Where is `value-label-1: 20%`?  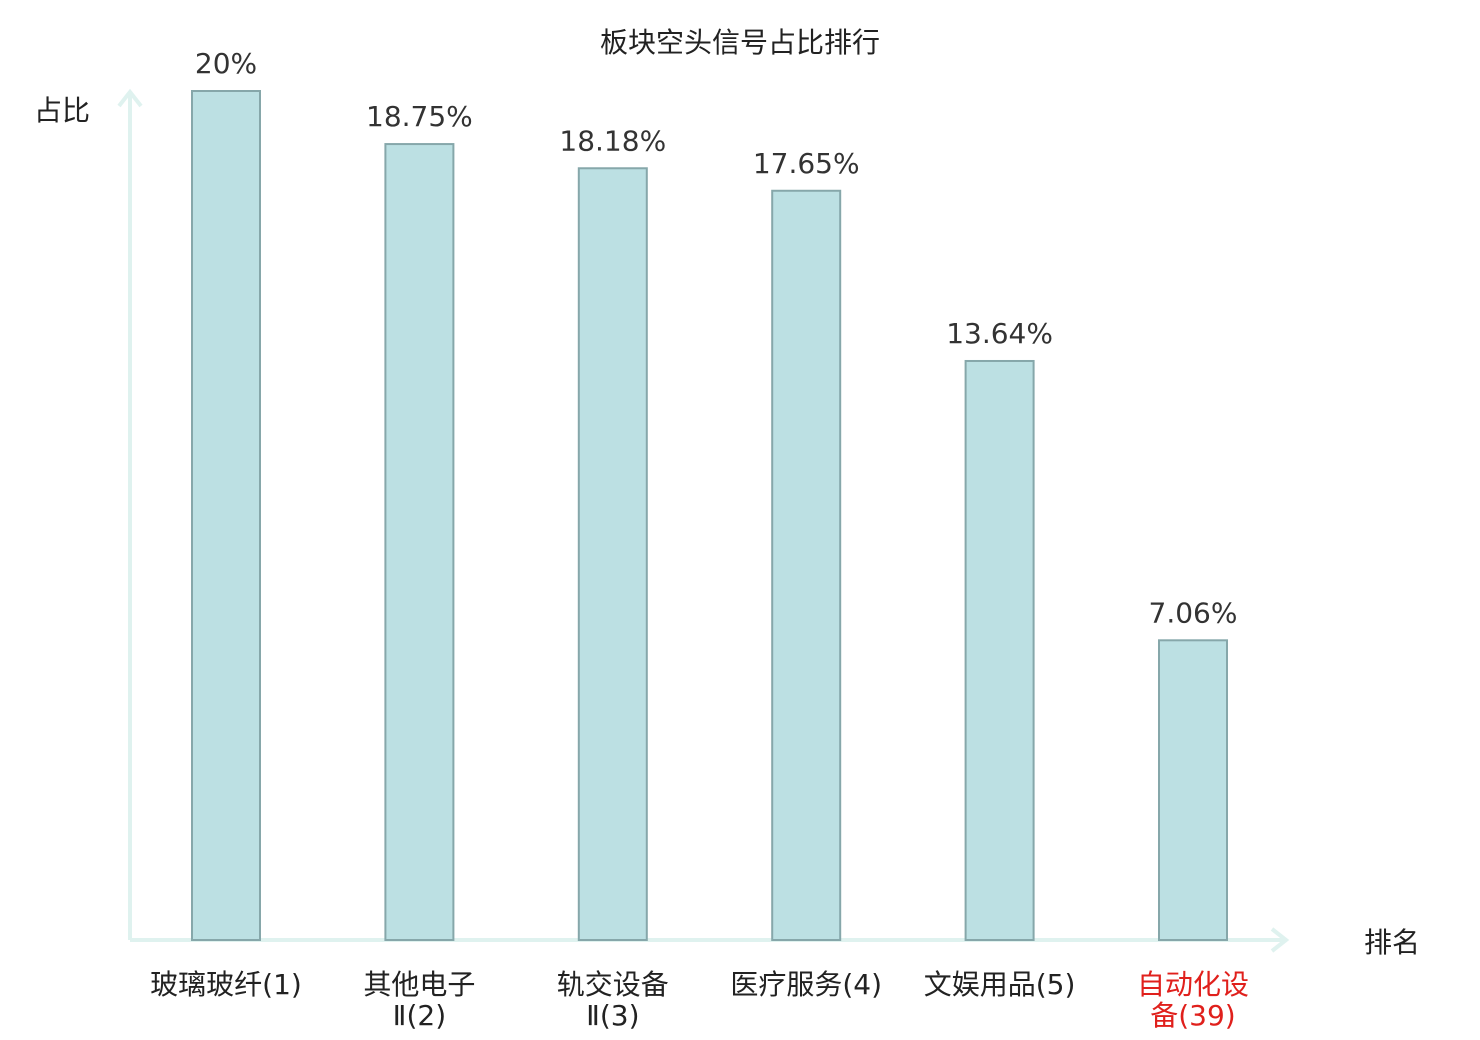 value-label-1: 20% is located at coordinates (226, 63).